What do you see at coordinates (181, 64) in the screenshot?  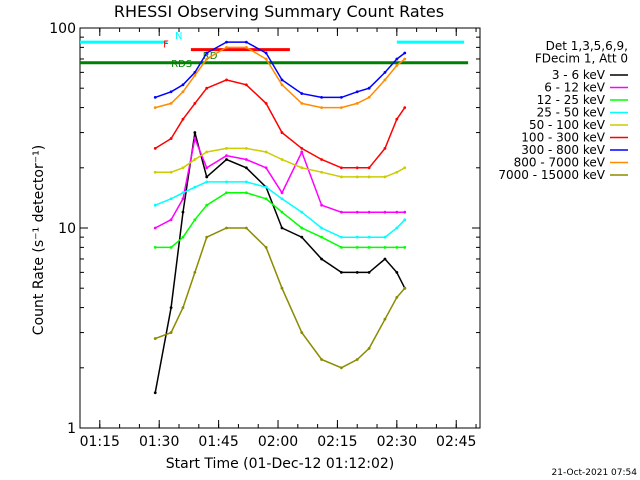 I see `flag-label: RDS` at bounding box center [181, 64].